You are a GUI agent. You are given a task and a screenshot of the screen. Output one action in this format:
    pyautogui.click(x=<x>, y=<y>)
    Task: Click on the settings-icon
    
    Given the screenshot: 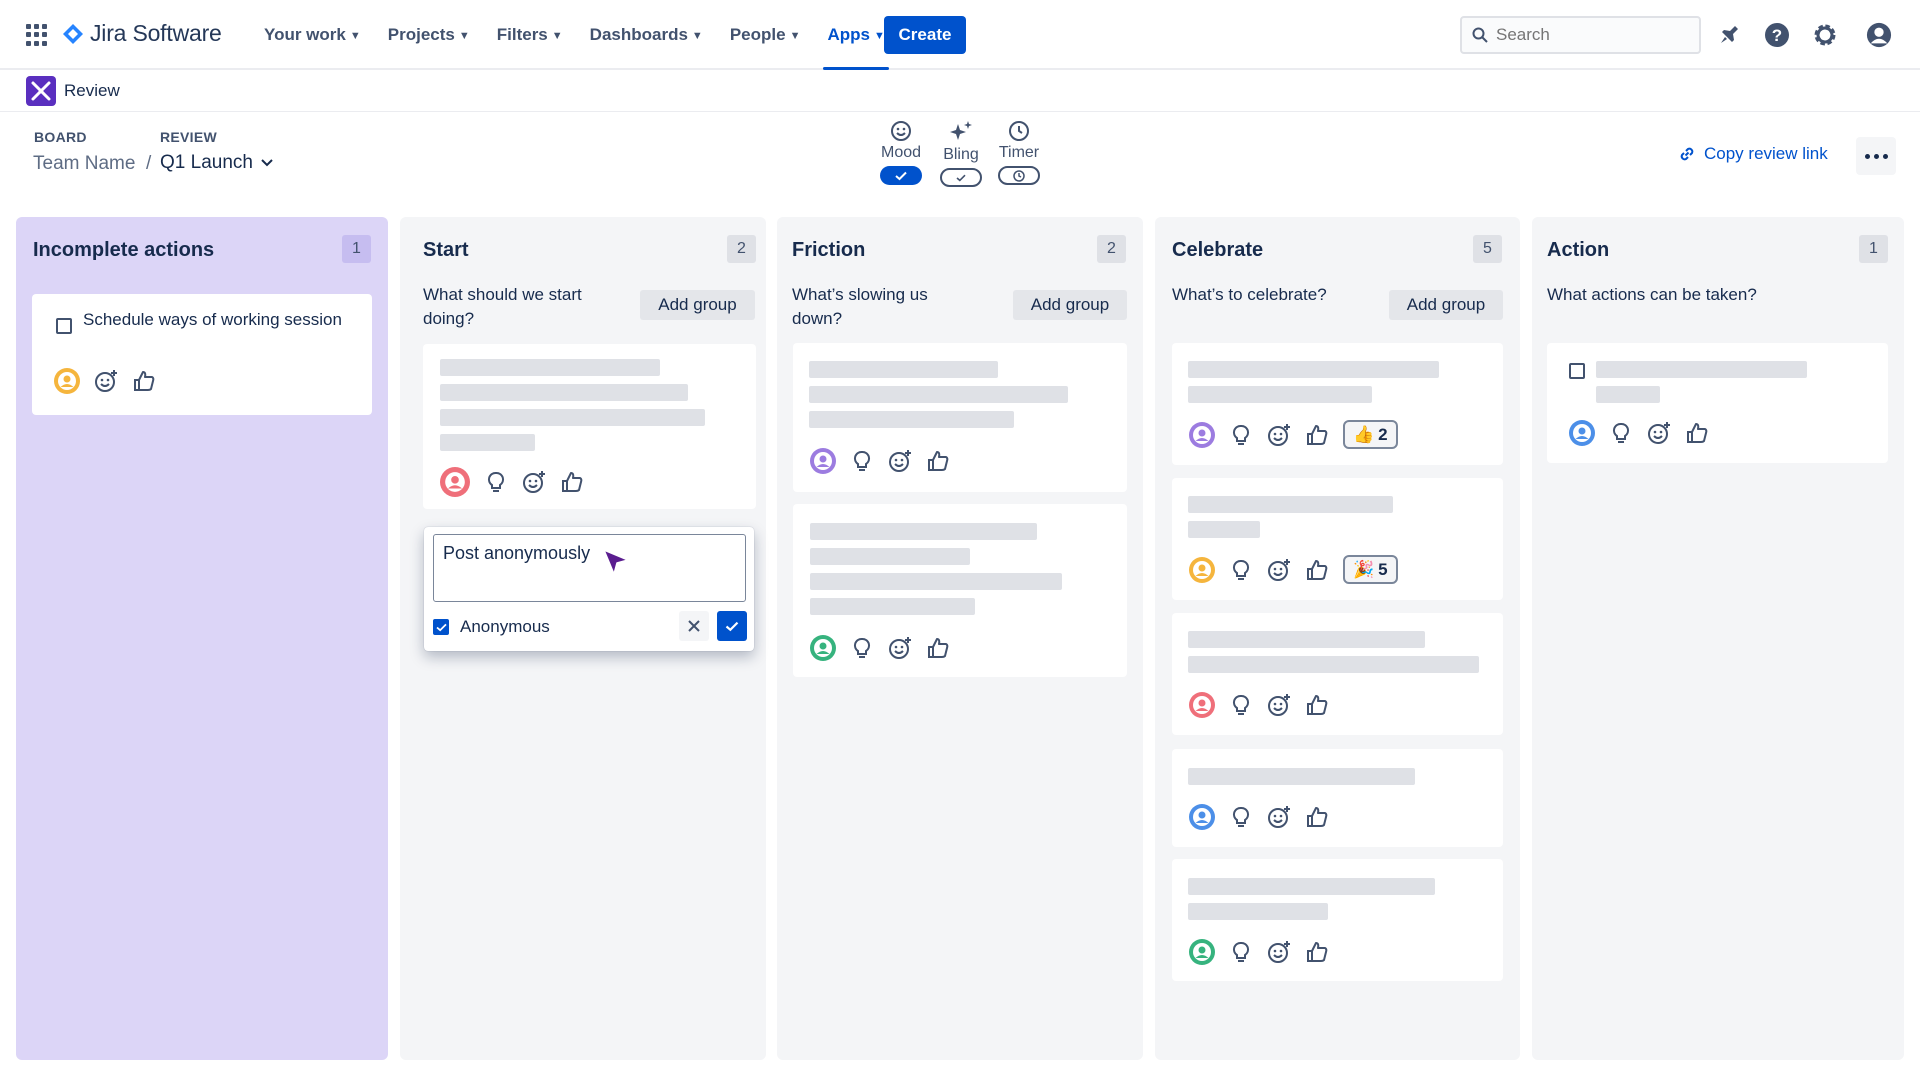 What is the action you would take?
    pyautogui.click(x=1825, y=35)
    